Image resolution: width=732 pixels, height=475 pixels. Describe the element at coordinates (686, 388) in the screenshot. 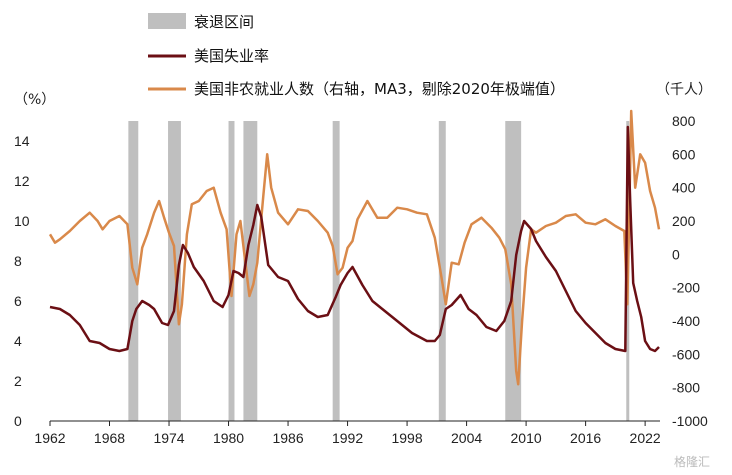

I see `right-tick-label-1: -800` at that location.